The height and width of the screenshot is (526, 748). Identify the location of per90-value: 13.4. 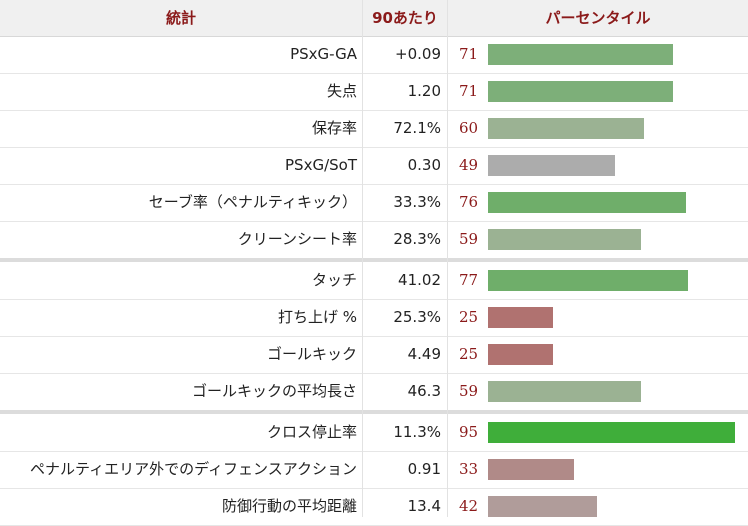
(424, 506).